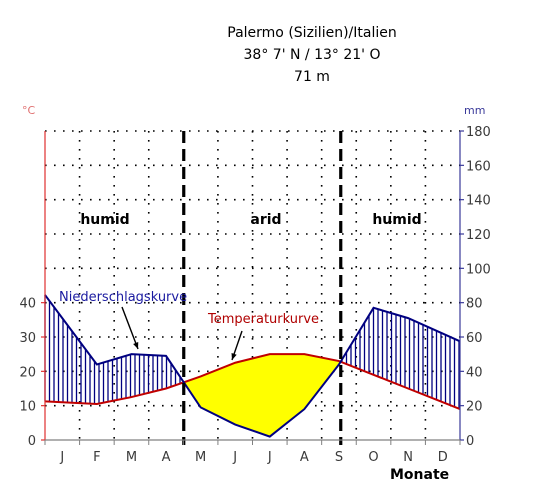 This screenshot has height=496, width=540. What do you see at coordinates (312, 55) in the screenshot?
I see `chart-title-coordinates: 38° 7' N / 13° 21' O` at bounding box center [312, 55].